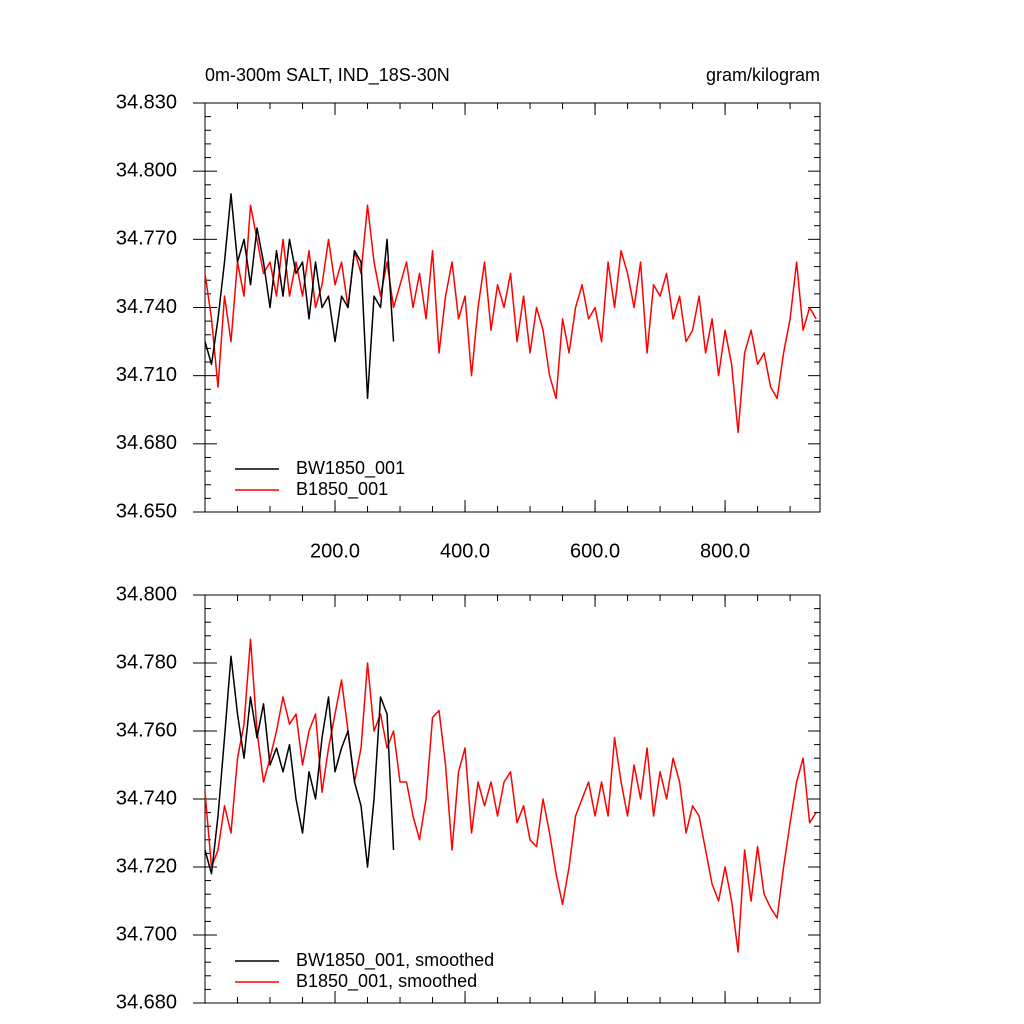 The image size is (1024, 1024). Describe the element at coordinates (342, 489) in the screenshot. I see `legend-label: B1850_001` at that location.